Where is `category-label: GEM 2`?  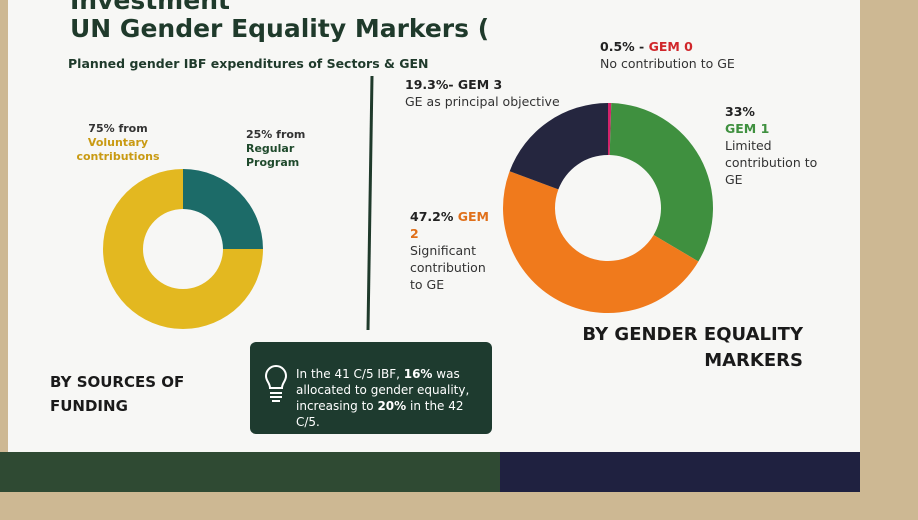 category-label: GEM 2 is located at coordinates (449, 225).